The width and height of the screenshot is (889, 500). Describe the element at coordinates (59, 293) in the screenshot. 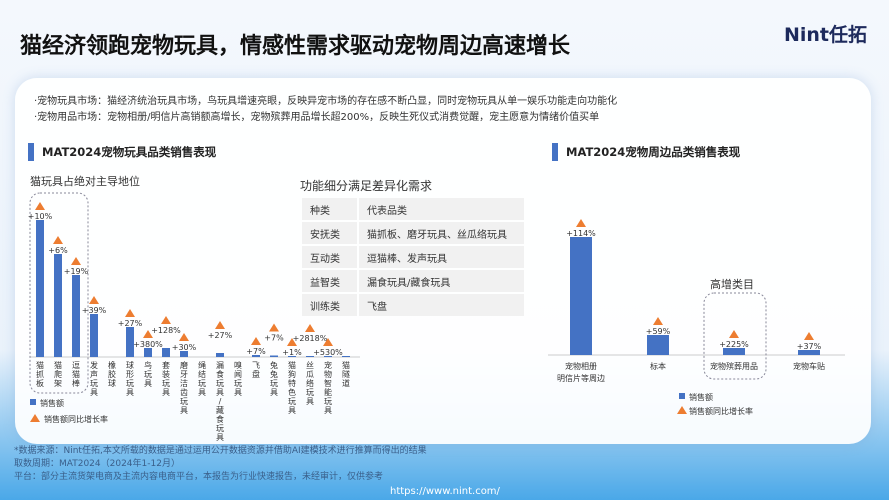

I see `dominant-highlight-box` at that location.